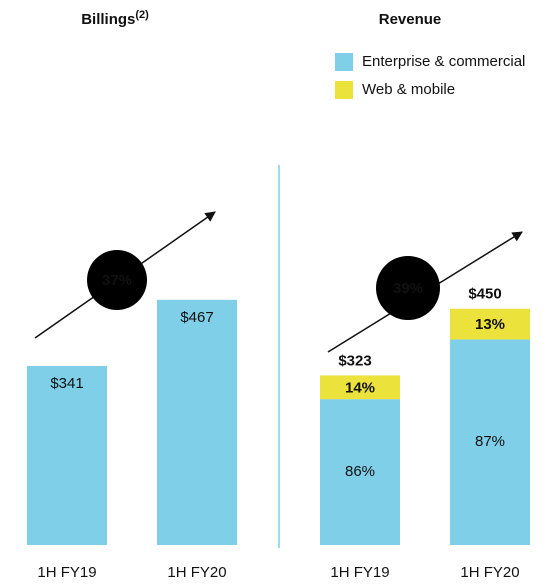 The width and height of the screenshot is (560, 585). Describe the element at coordinates (196, 317) in the screenshot. I see `value-label: $467` at that location.